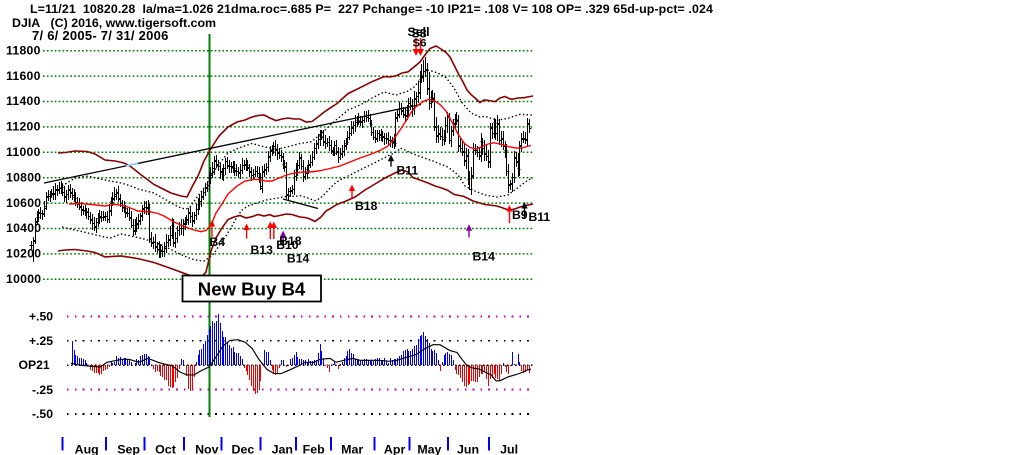 The height and width of the screenshot is (455, 1024). What do you see at coordinates (262, 250) in the screenshot?
I see `svg-text: B13` at bounding box center [262, 250].